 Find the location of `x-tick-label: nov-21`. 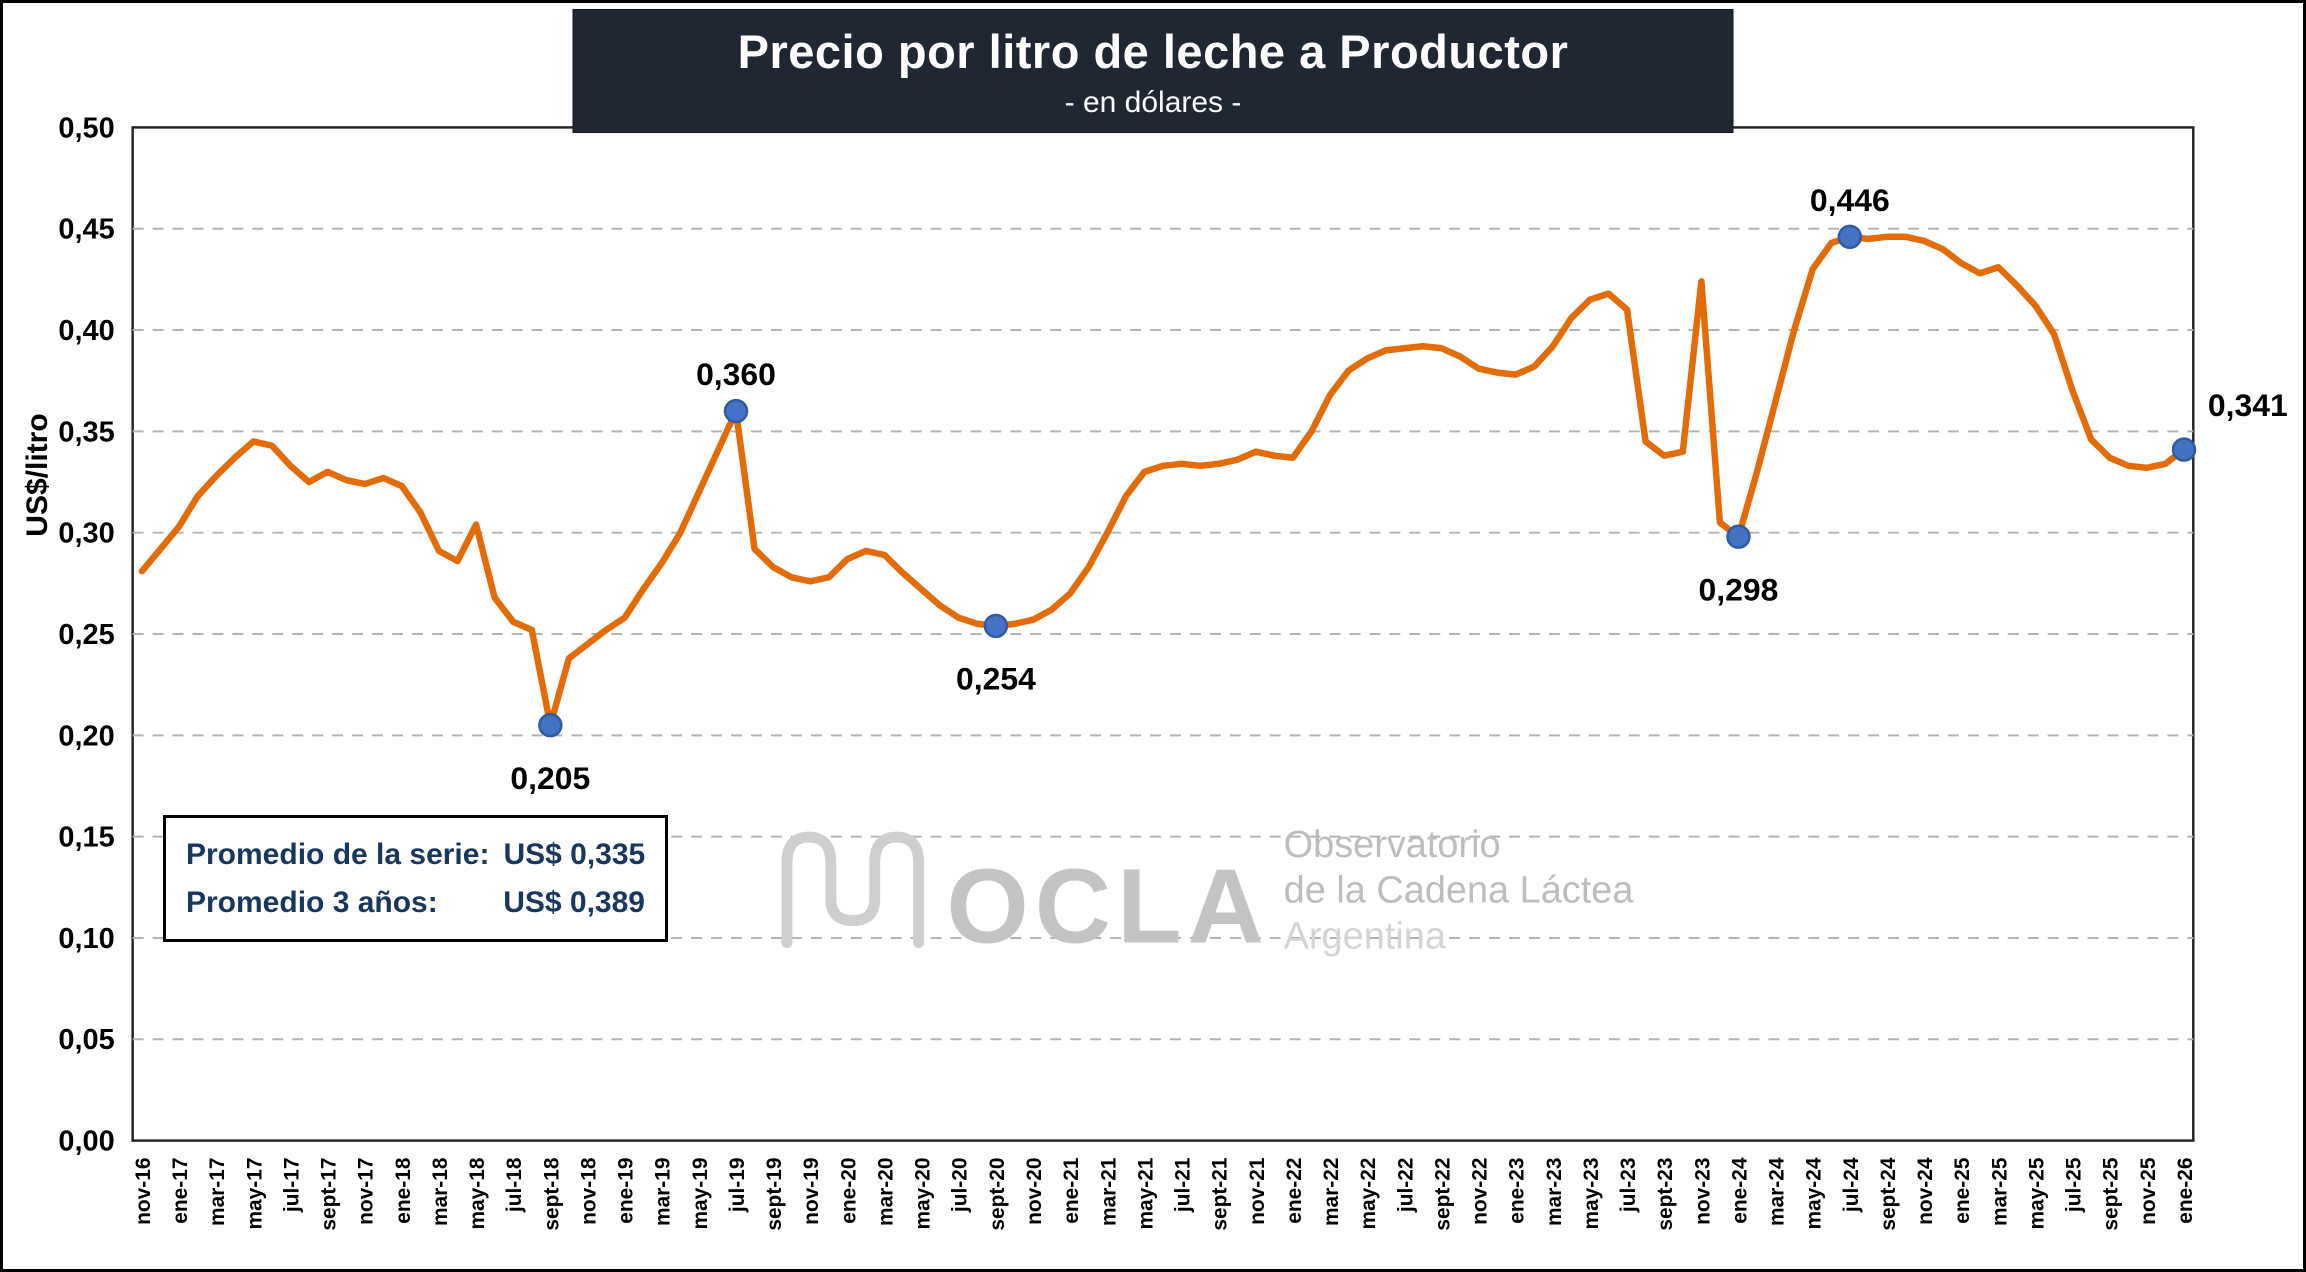

x-tick-label: nov-21 is located at coordinates (1257, 1191).